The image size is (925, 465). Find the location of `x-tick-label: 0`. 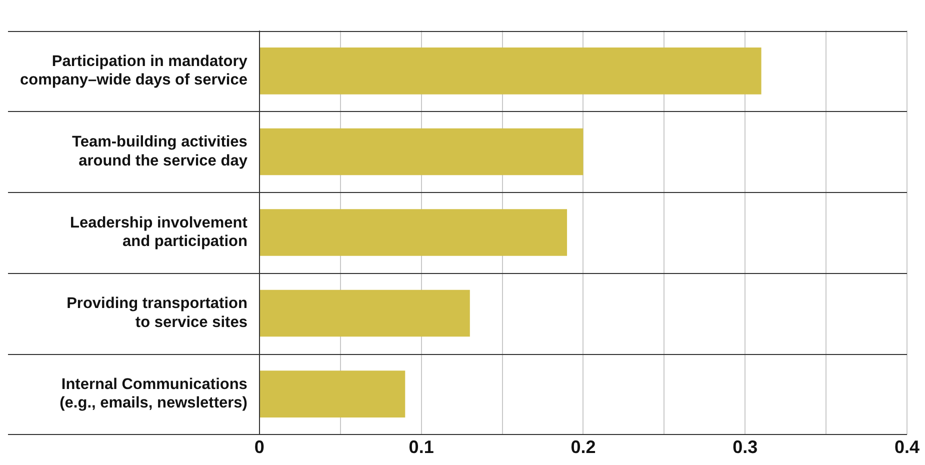

x-tick-label: 0 is located at coordinates (259, 447).